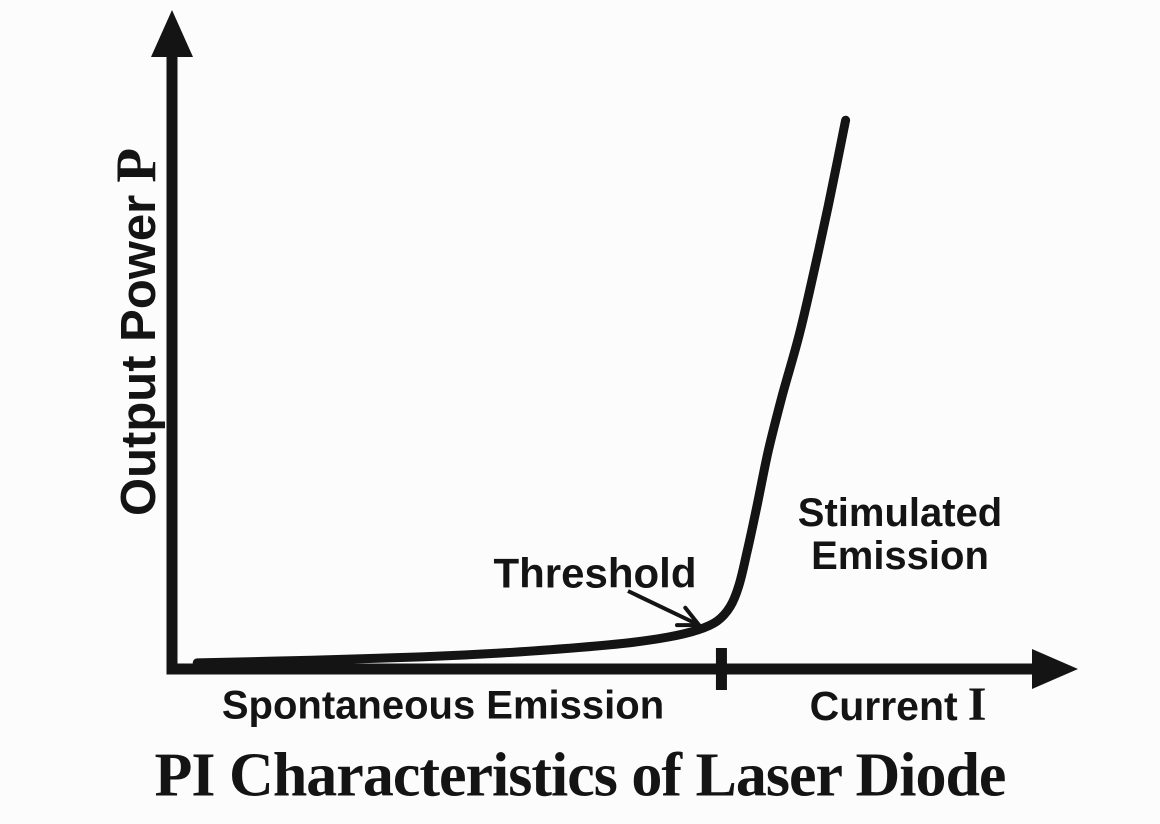 This screenshot has height=824, width=1160. What do you see at coordinates (580, 775) in the screenshot?
I see `chart-title: PI Characteristics of Laser Diode` at bounding box center [580, 775].